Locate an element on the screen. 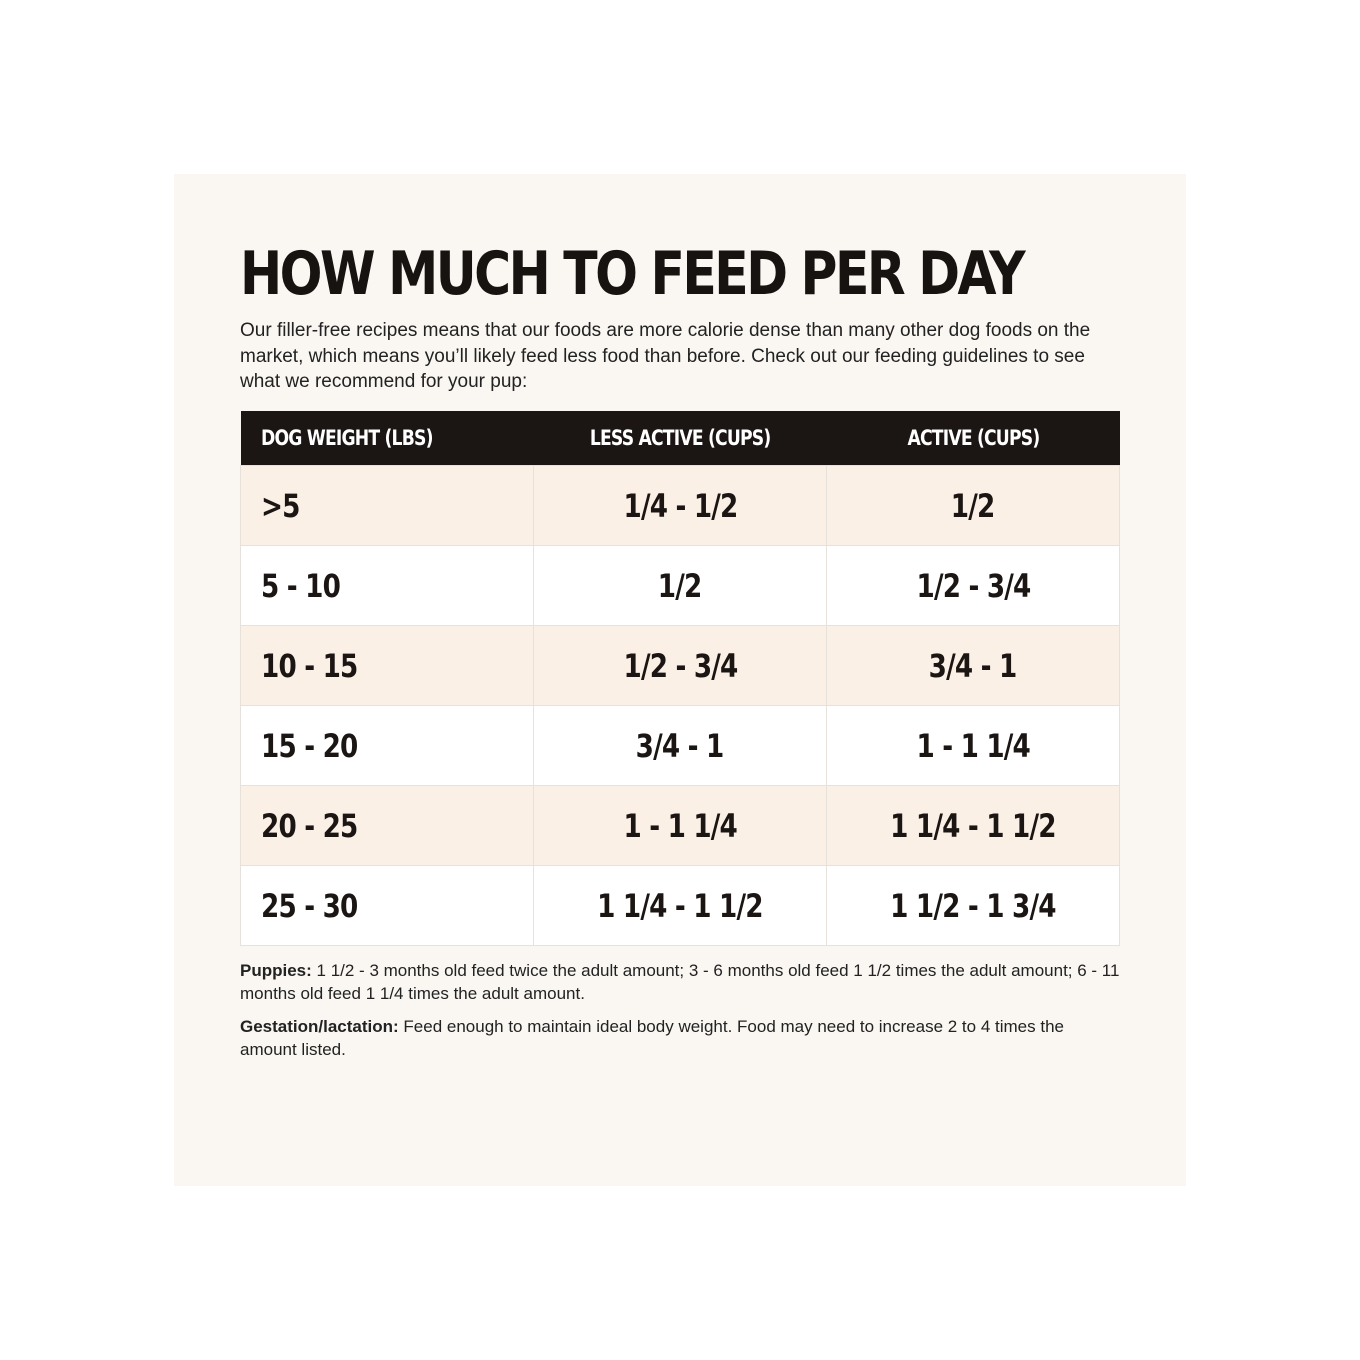 Image resolution: width=1360 pixels, height=1360 pixels. header-less-active: LESS ACTIVE (CUPS) is located at coordinates (680, 438).